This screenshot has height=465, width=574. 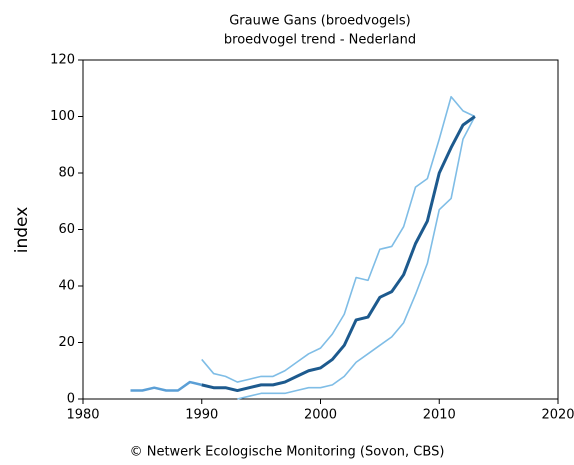 I want to click on chart-title: Grauwe Gans (broedvogels), so click(x=320, y=21).